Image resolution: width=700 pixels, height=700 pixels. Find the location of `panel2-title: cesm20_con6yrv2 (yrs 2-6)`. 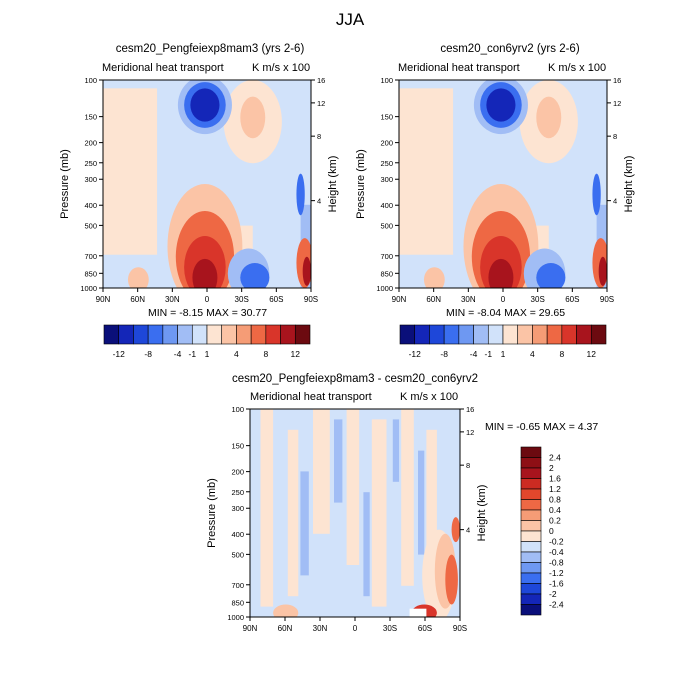

panel2-title: cesm20_con6yrv2 (yrs 2-6) is located at coordinates (510, 49).